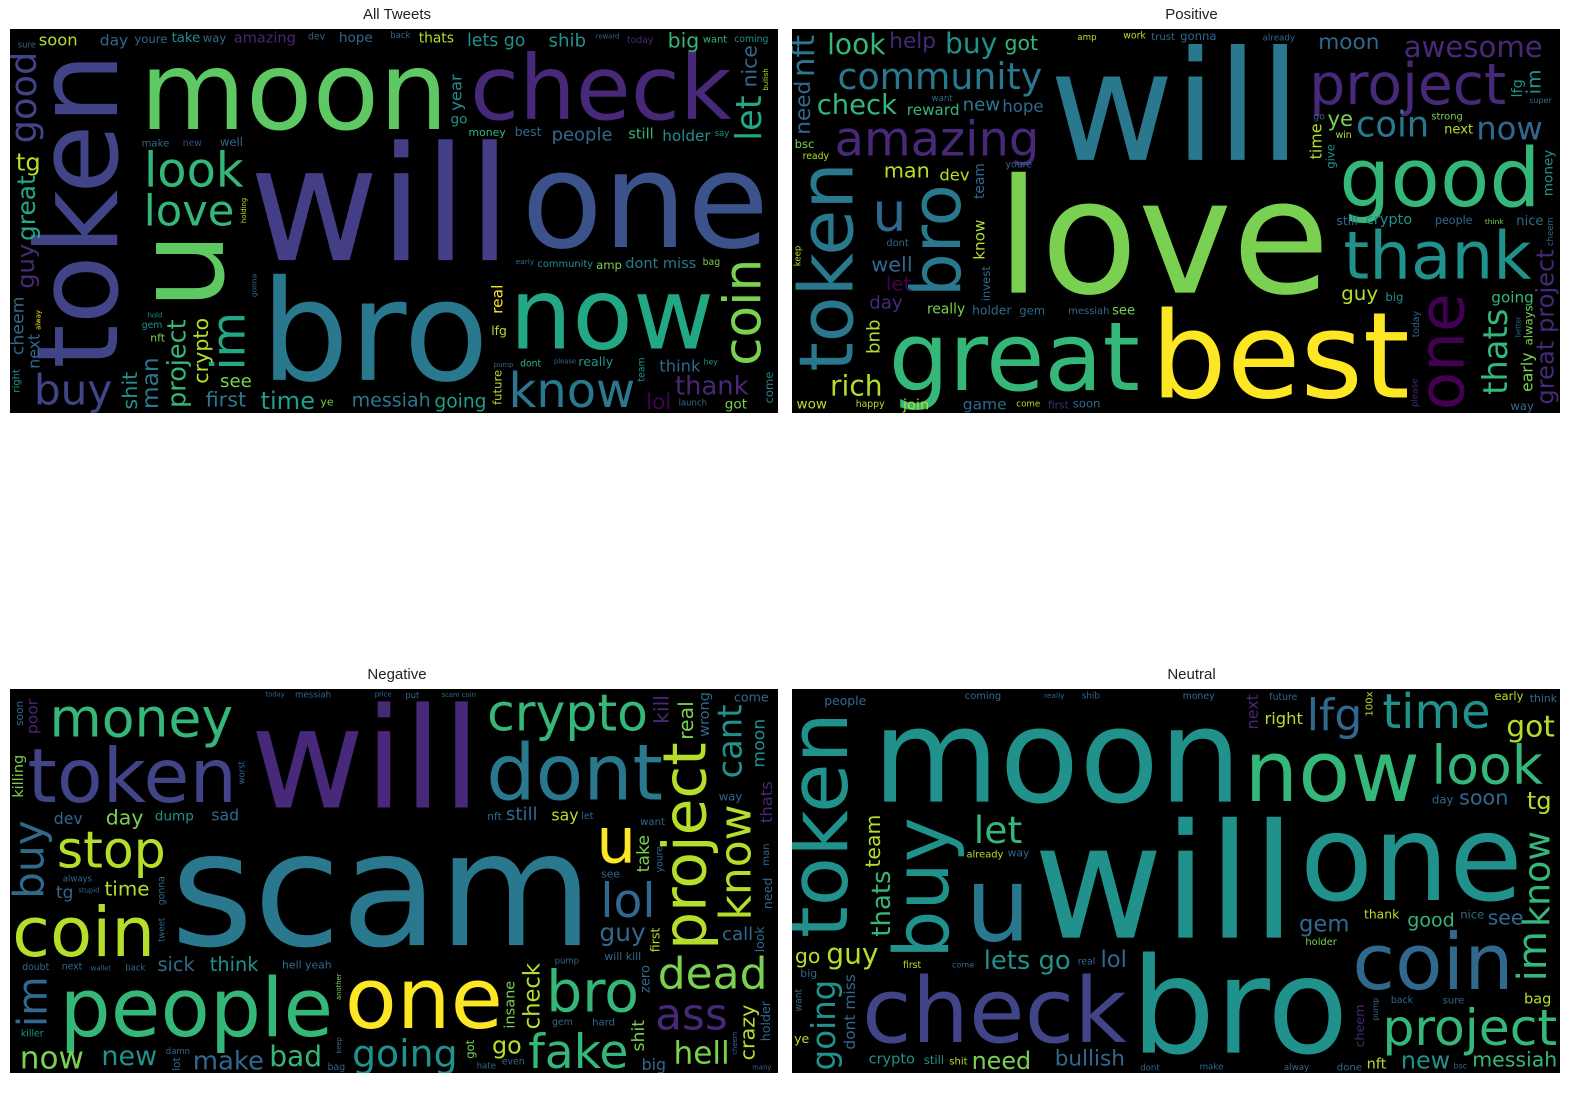  Describe the element at coordinates (64, 893) in the screenshot. I see `word-tg: tg` at that location.